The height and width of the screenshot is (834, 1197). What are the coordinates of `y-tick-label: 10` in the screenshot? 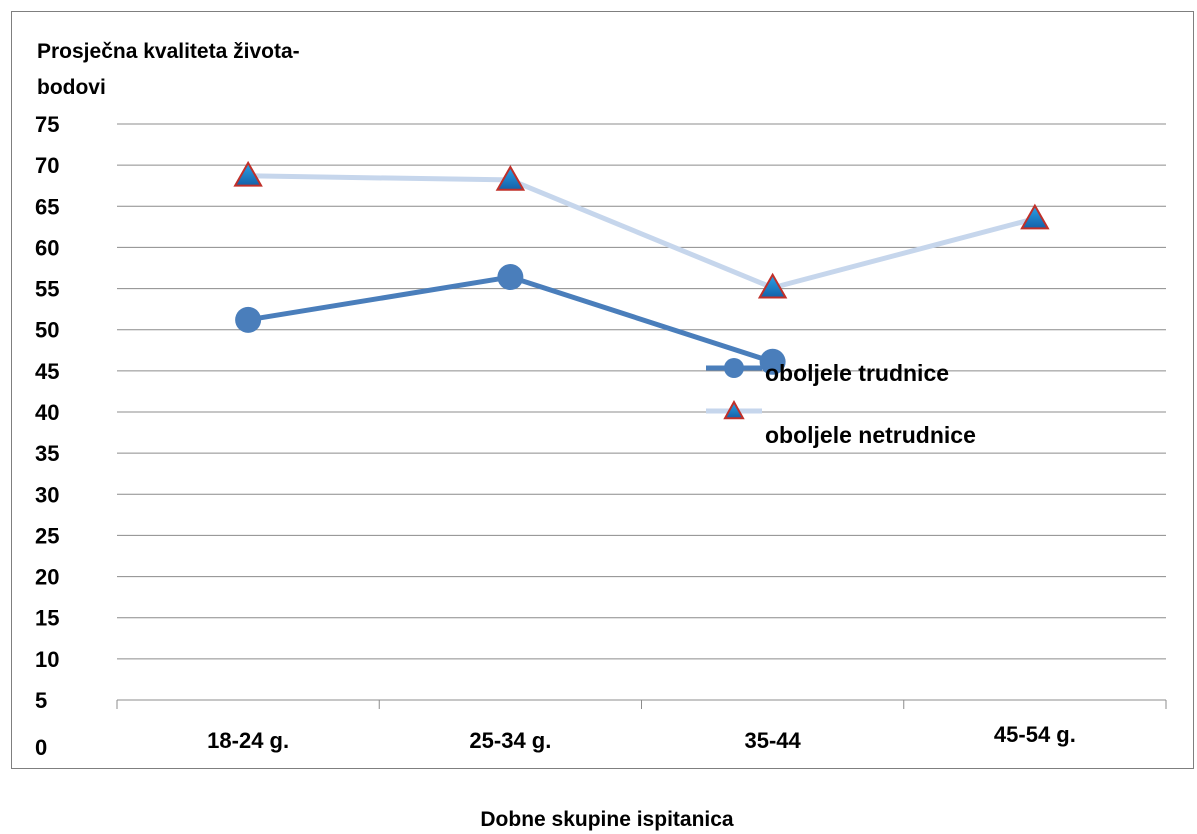 It's located at (47, 659).